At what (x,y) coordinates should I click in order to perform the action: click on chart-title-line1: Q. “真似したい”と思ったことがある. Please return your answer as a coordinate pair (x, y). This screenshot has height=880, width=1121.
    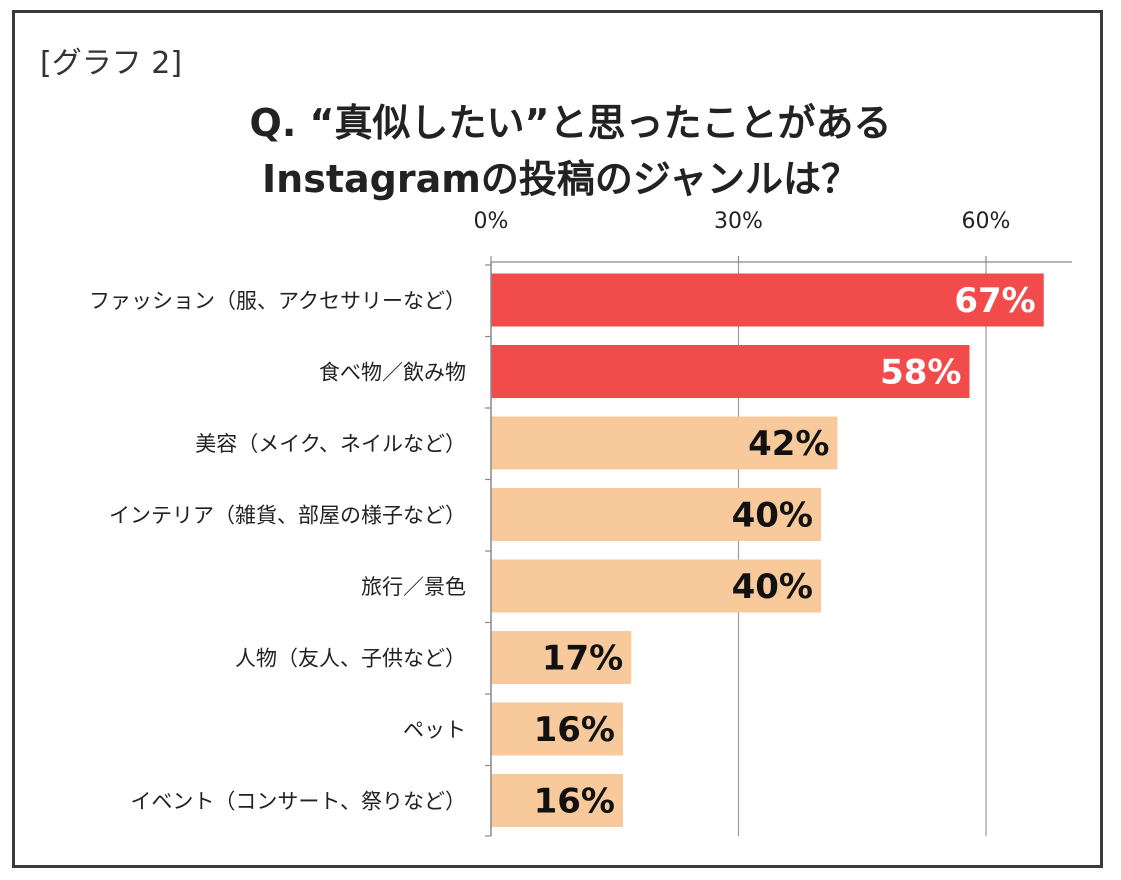
    Looking at the image, I should click on (570, 123).